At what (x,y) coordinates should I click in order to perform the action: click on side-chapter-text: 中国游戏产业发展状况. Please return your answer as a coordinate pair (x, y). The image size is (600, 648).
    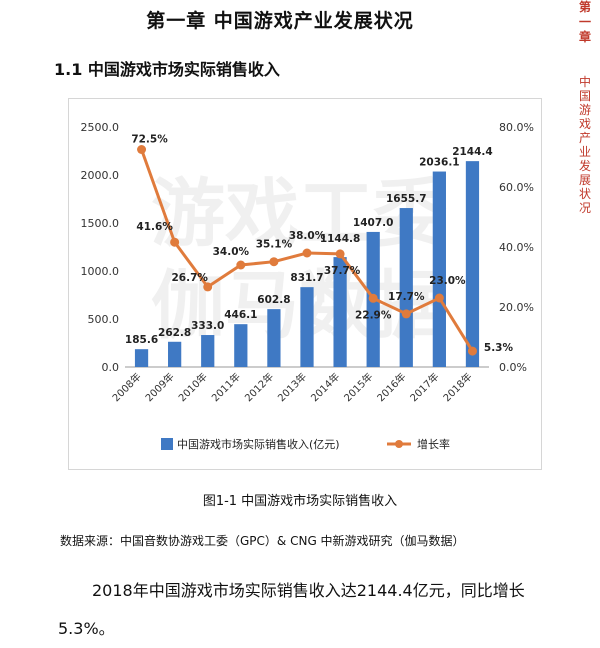
    Looking at the image, I should click on (584, 145).